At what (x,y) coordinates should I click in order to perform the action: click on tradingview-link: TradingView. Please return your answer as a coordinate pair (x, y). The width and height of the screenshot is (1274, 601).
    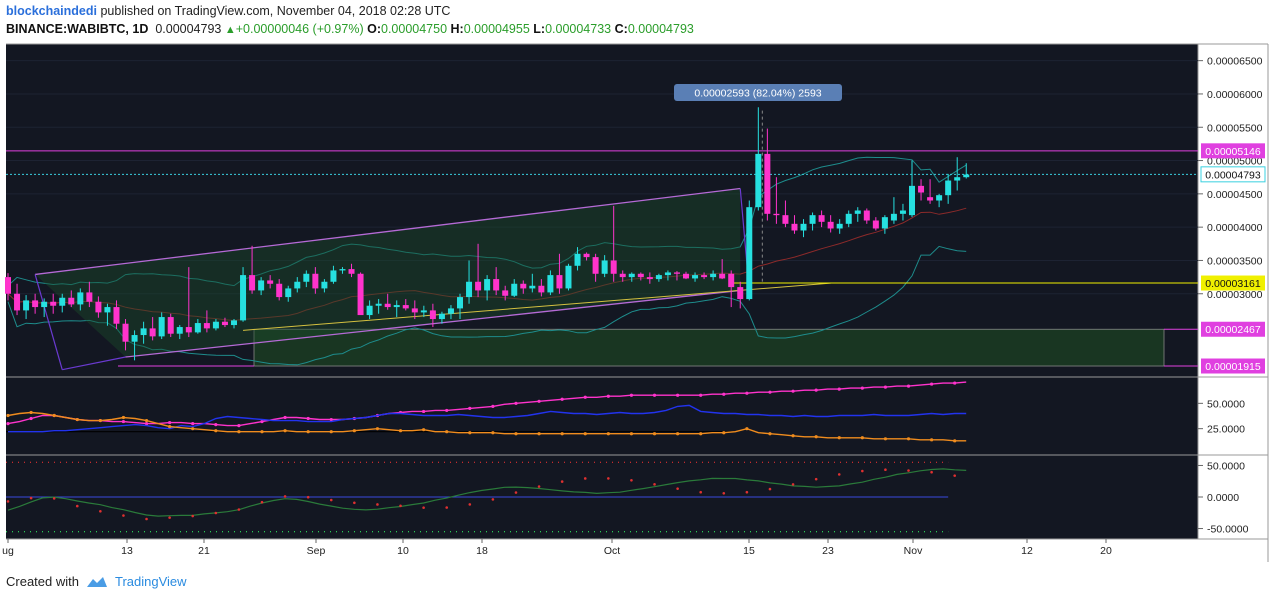
    Looking at the image, I should click on (150, 581).